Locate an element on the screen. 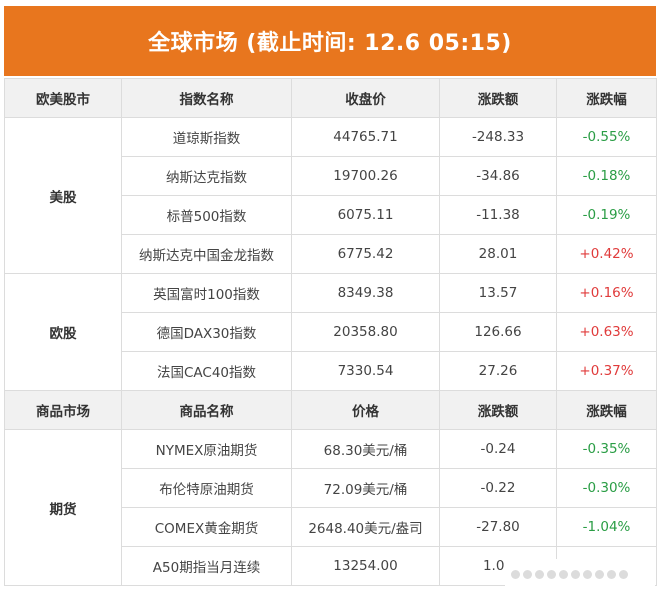 The image size is (662, 592). instrument-name: 道琼斯指数 is located at coordinates (206, 137).